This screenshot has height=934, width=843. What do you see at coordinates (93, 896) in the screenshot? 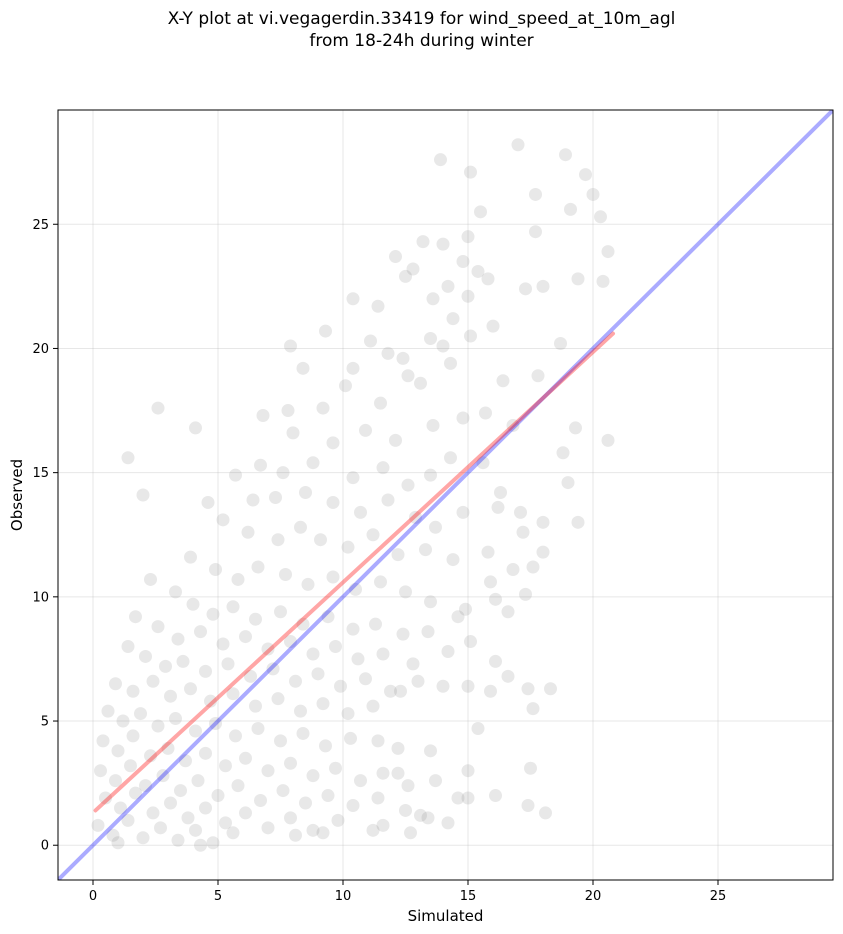
I see `x-tick-label: 0` at bounding box center [93, 896].